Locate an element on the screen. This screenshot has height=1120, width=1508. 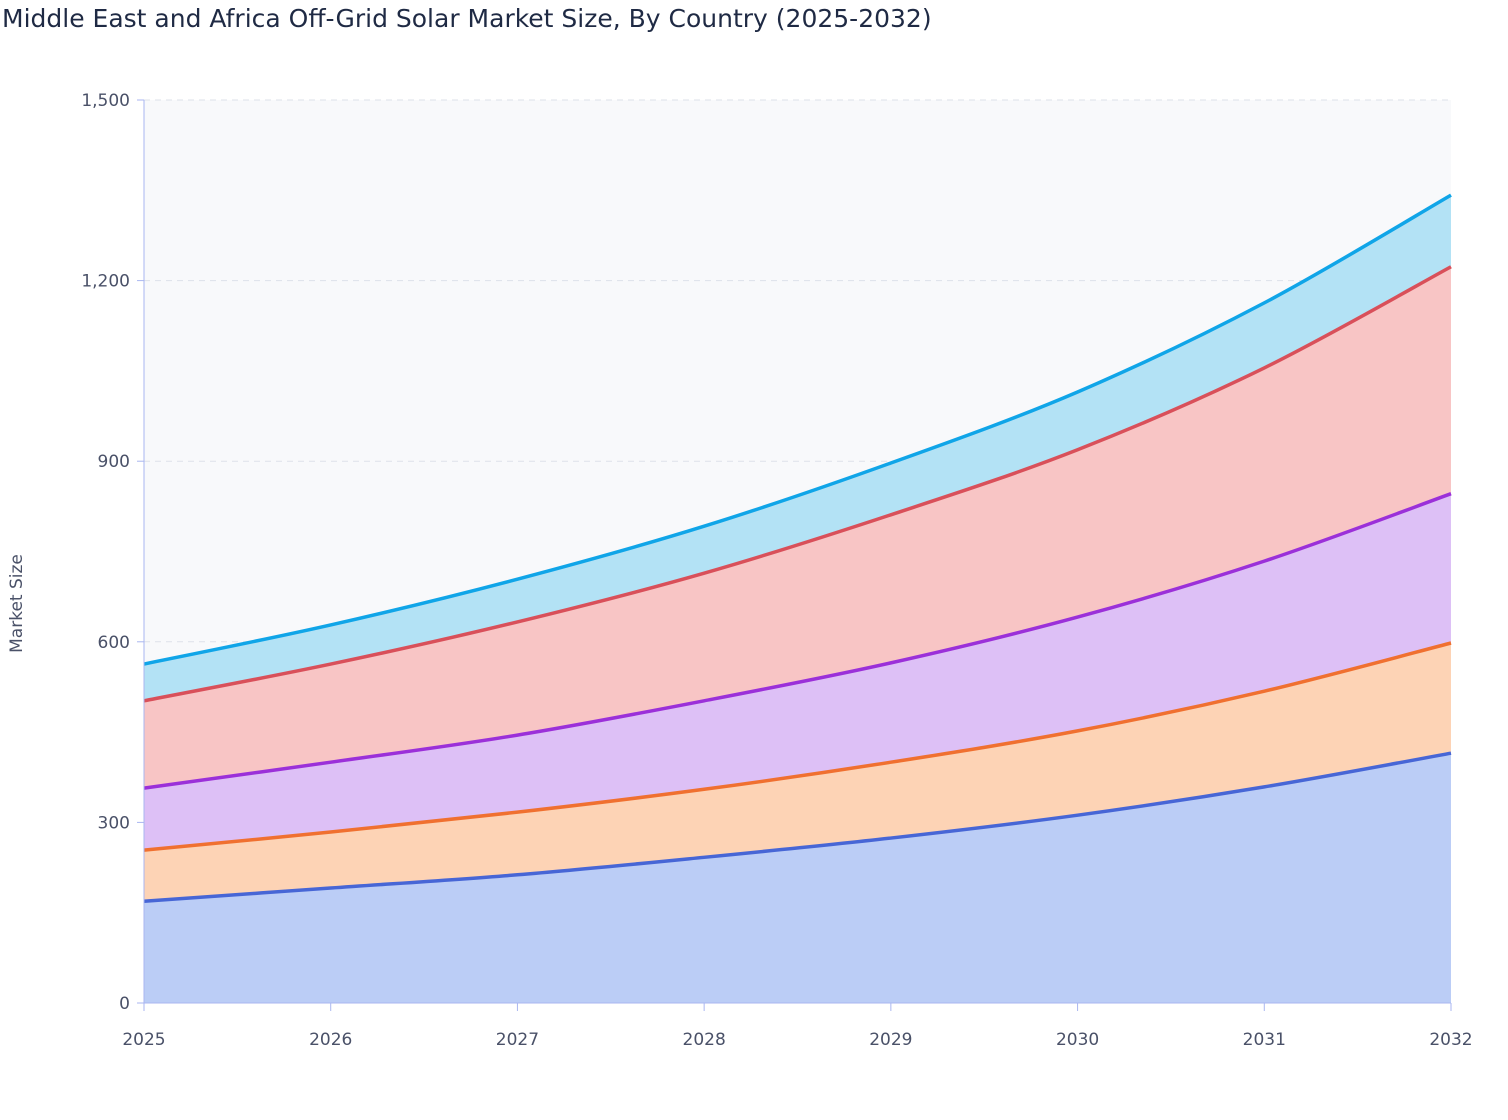
x-tick-label: 2031 is located at coordinates (1264, 1040).